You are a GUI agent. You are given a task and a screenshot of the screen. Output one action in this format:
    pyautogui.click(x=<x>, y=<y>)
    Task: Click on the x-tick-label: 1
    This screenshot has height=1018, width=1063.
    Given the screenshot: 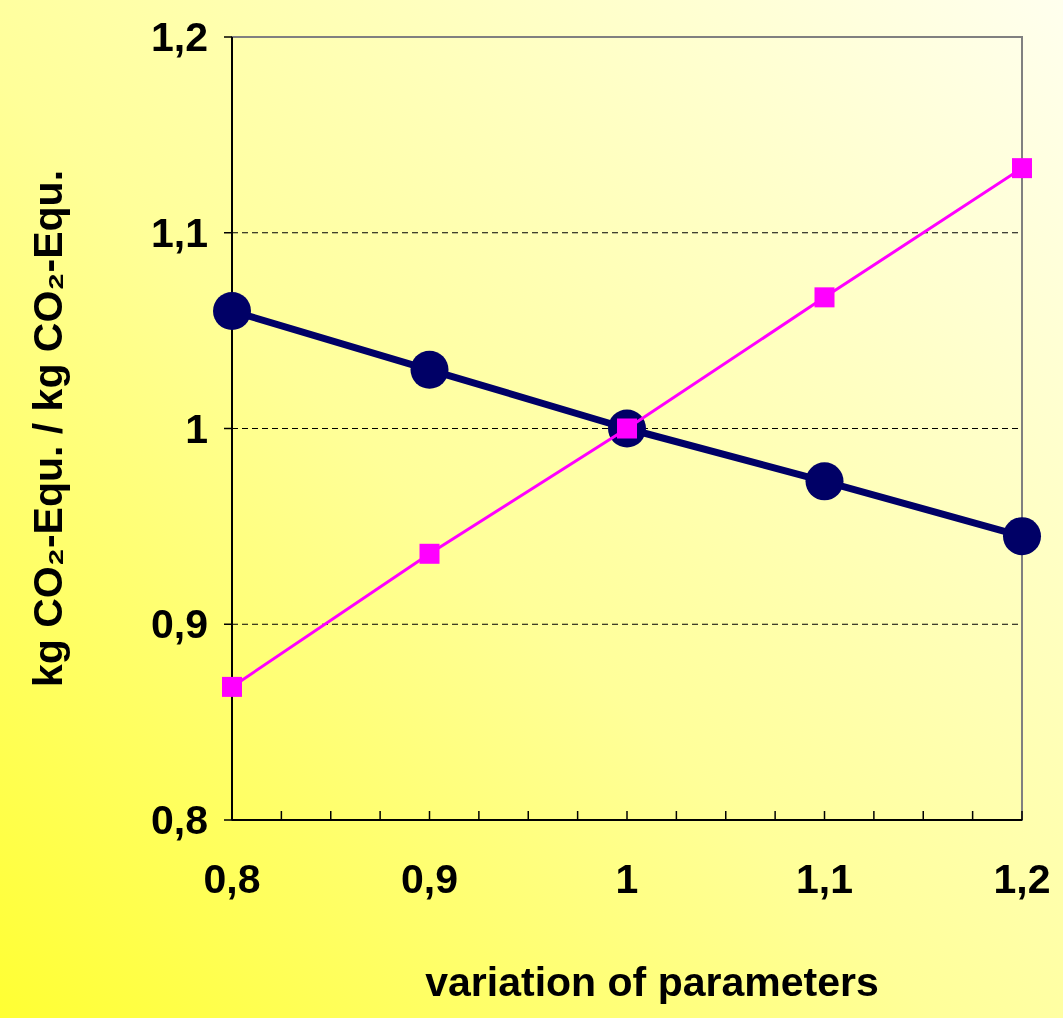 What is the action you would take?
    pyautogui.click(x=627, y=879)
    